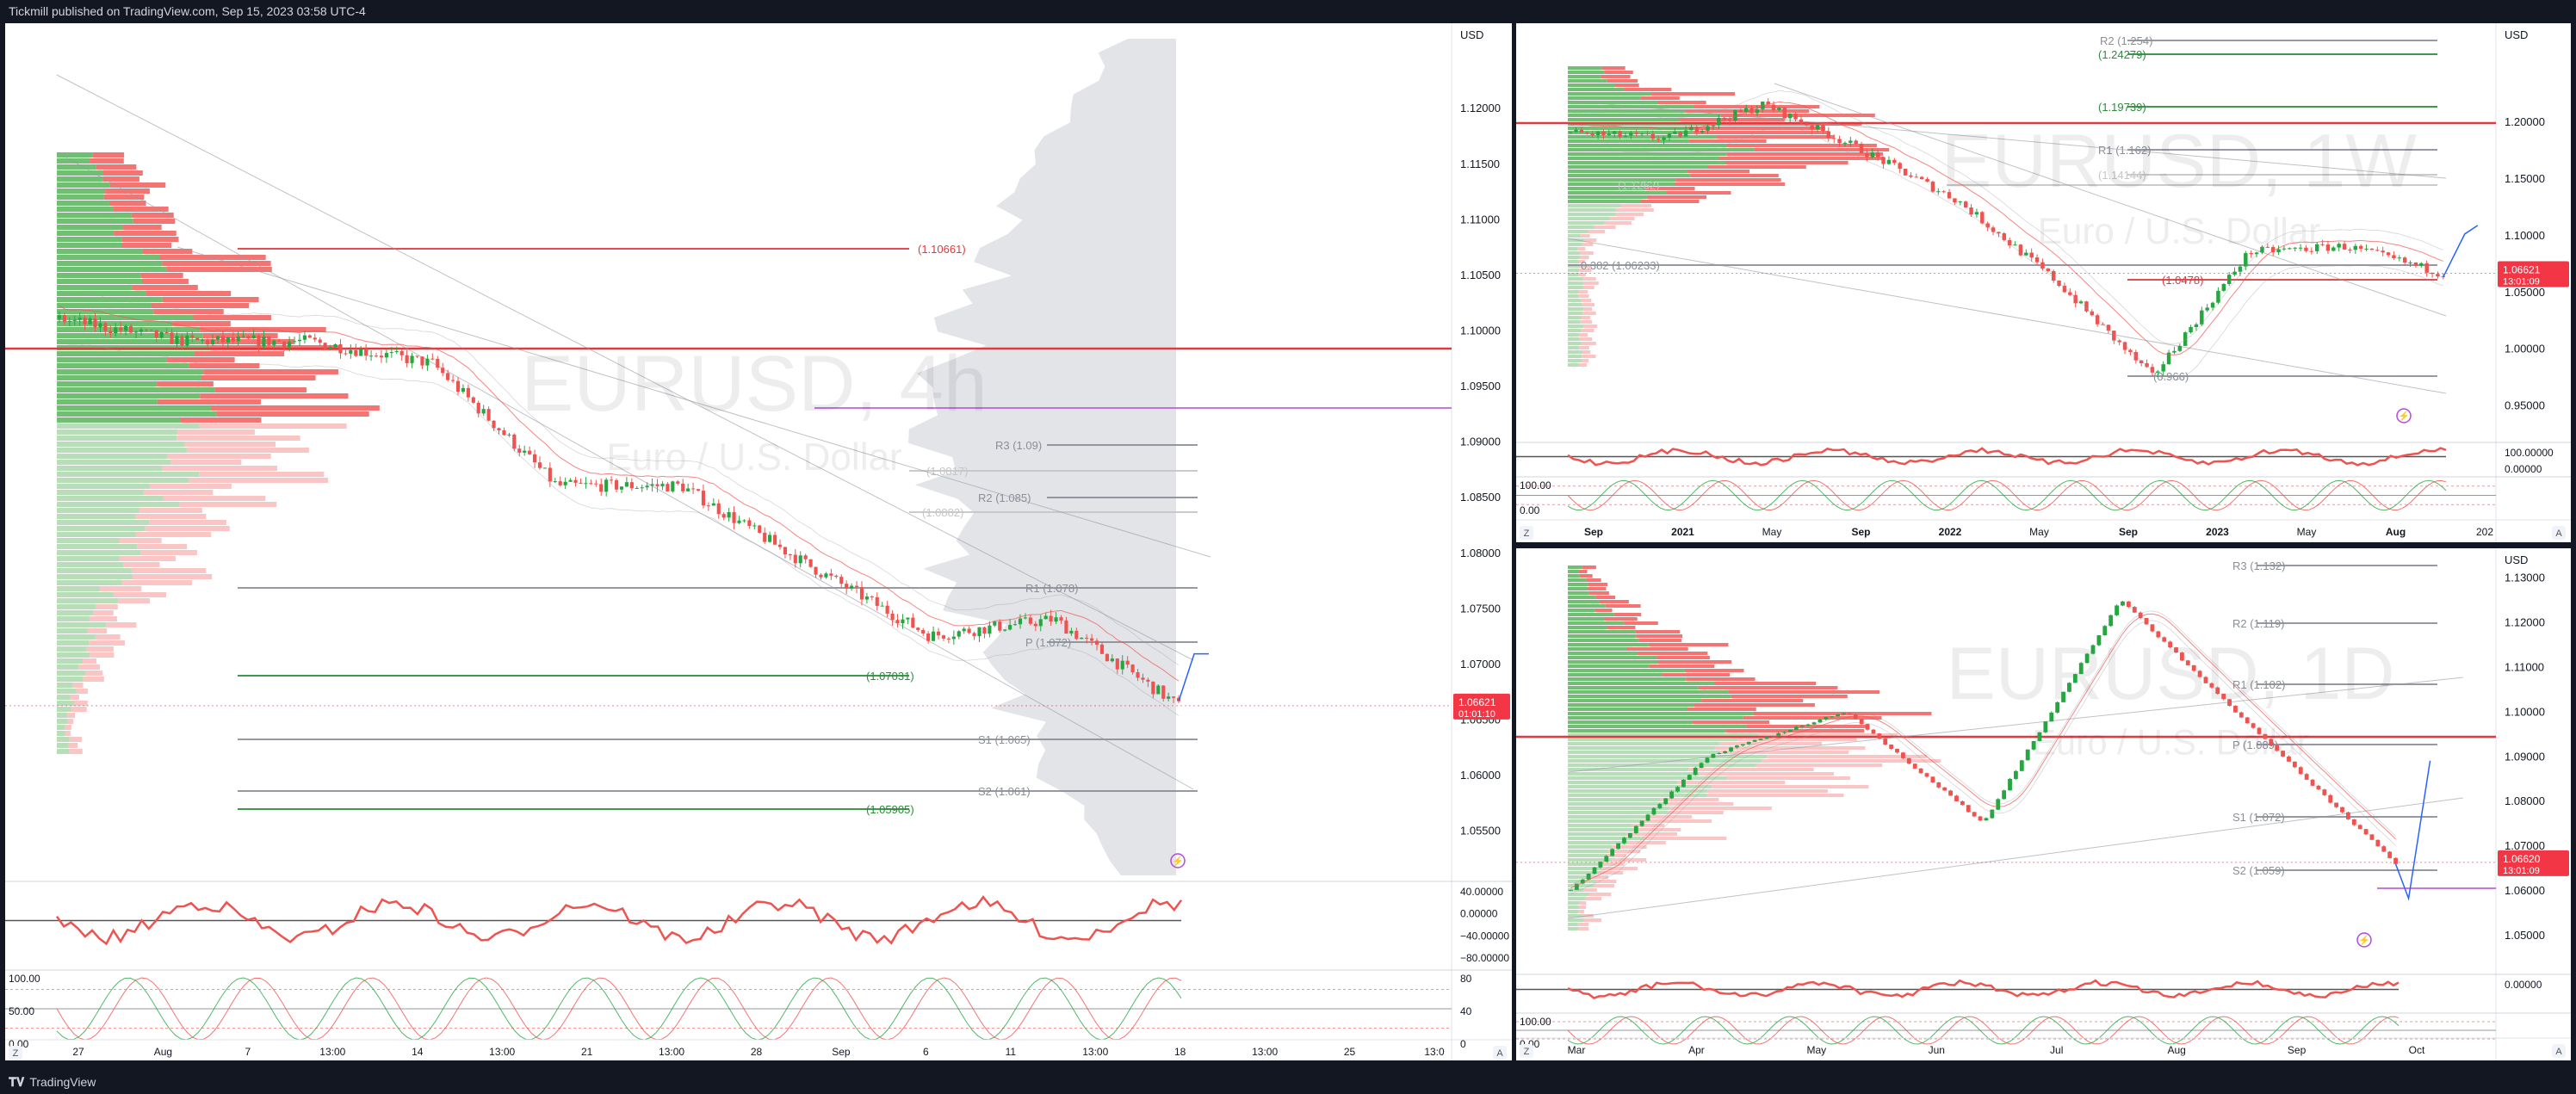 This screenshot has height=1094, width=2576. Describe the element at coordinates (2182, 280) in the screenshot. I see `level-label: (1.0478)` at that location.